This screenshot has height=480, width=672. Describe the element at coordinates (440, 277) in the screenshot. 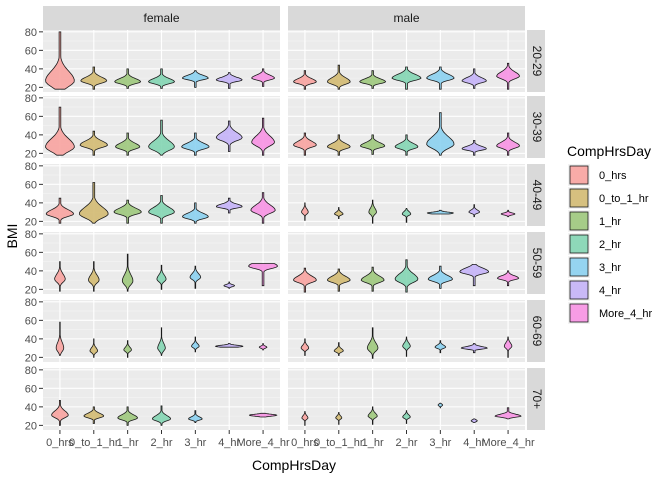

I see `violin-50-59-male-3_hr` at that location.